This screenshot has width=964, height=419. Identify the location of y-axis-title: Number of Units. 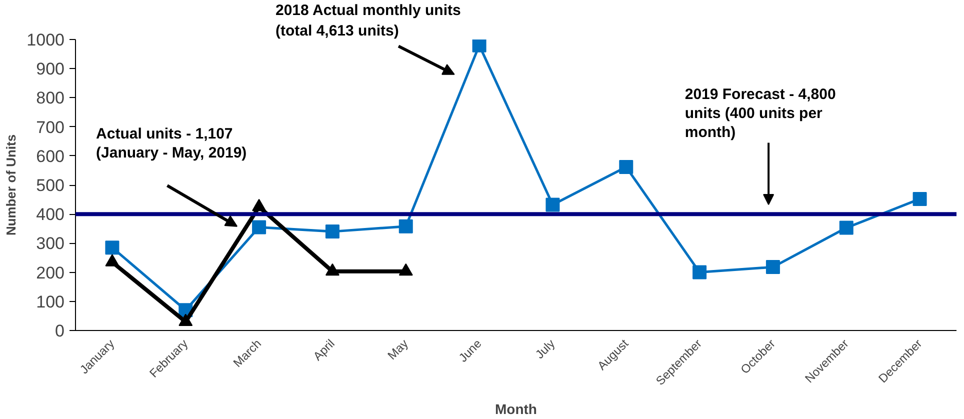
(11, 185).